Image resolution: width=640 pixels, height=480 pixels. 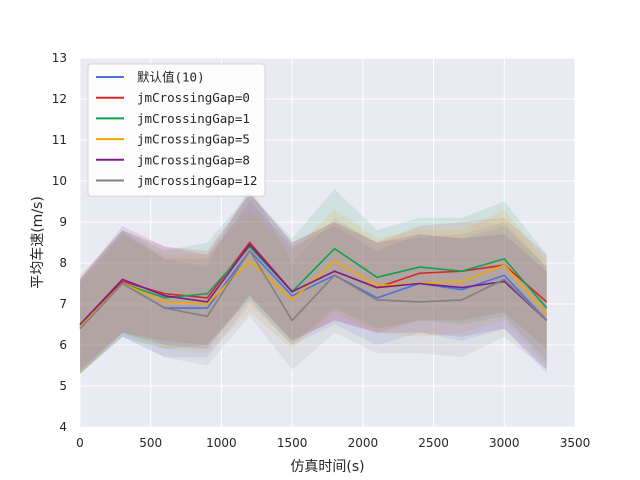 I want to click on series-lines, so click(x=313, y=285).